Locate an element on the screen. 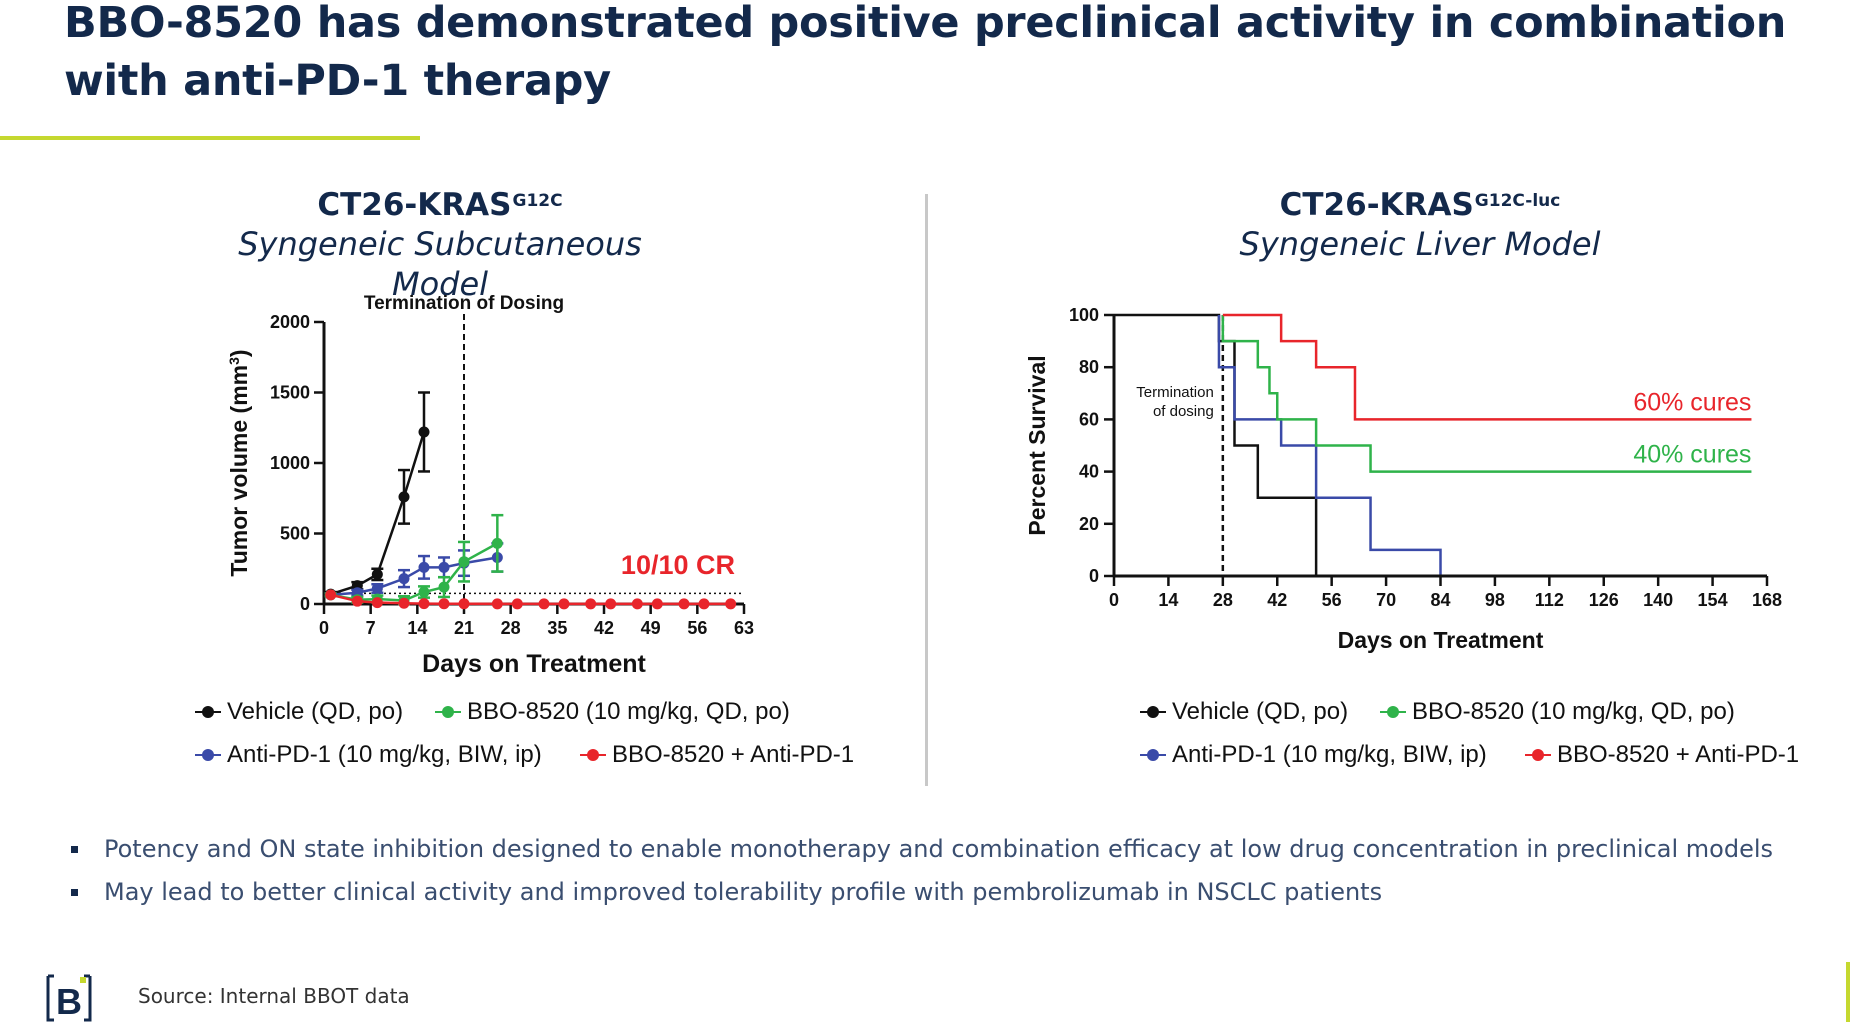 The image size is (1854, 1022). x-tick-label: 168 is located at coordinates (1767, 600).